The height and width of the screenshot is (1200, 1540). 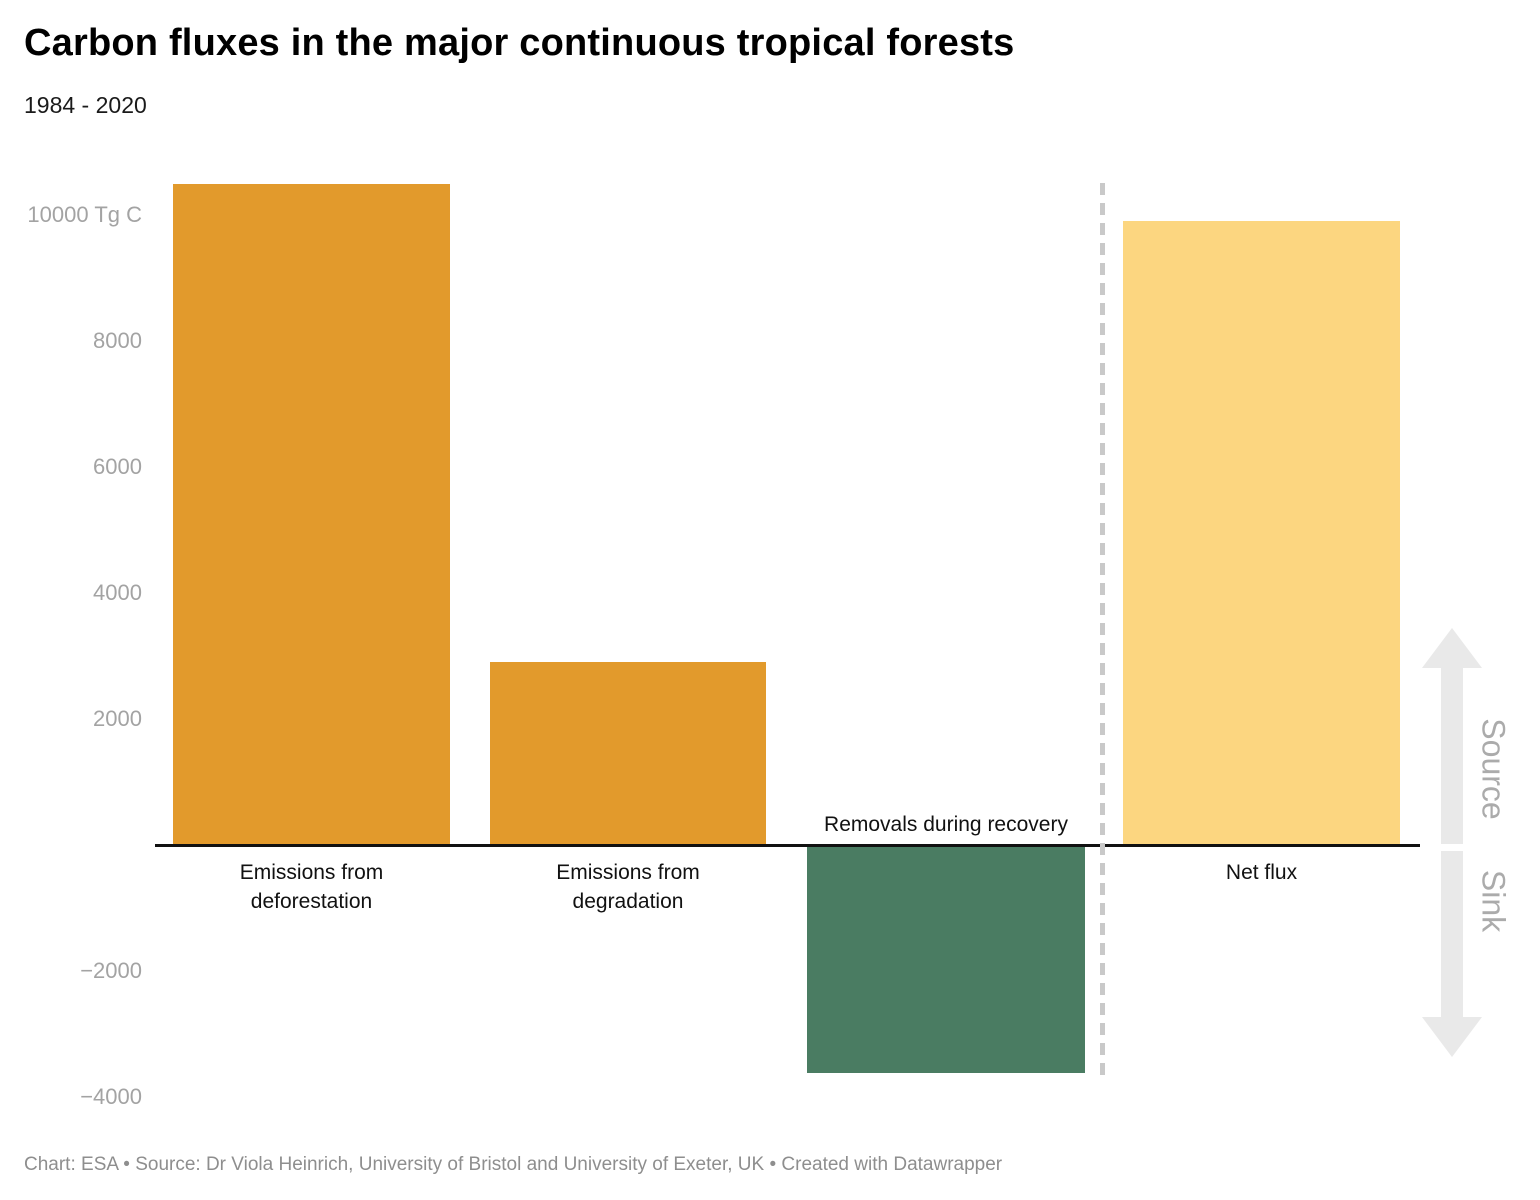 I want to click on source-direction-label: Source, so click(x=1493, y=769).